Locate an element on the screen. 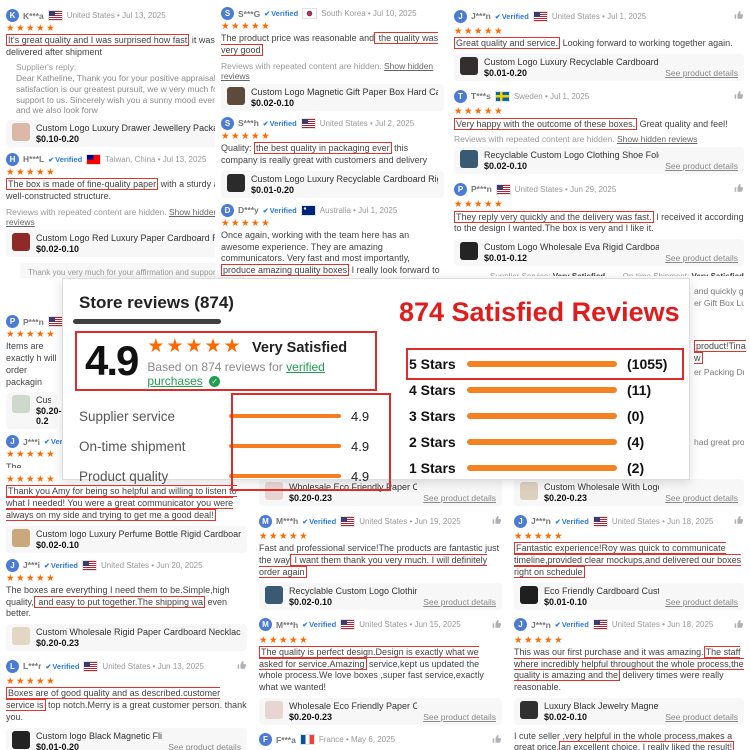  review-text: product!Tina w is located at coordinates (720, 352).